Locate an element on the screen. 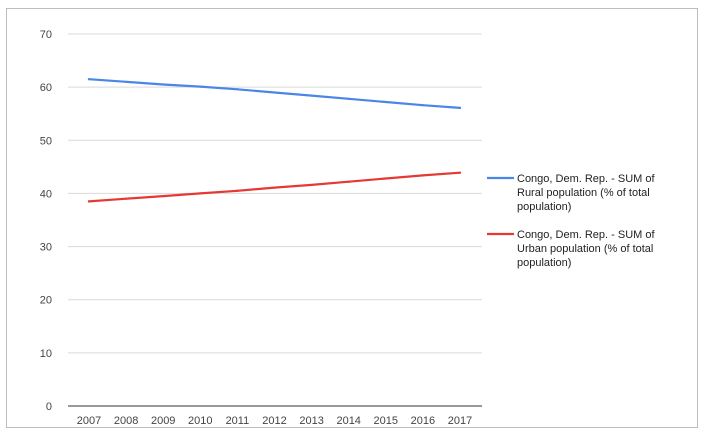 Image resolution: width=705 pixels, height=435 pixels. x-tick-label: 2010 is located at coordinates (200, 421).